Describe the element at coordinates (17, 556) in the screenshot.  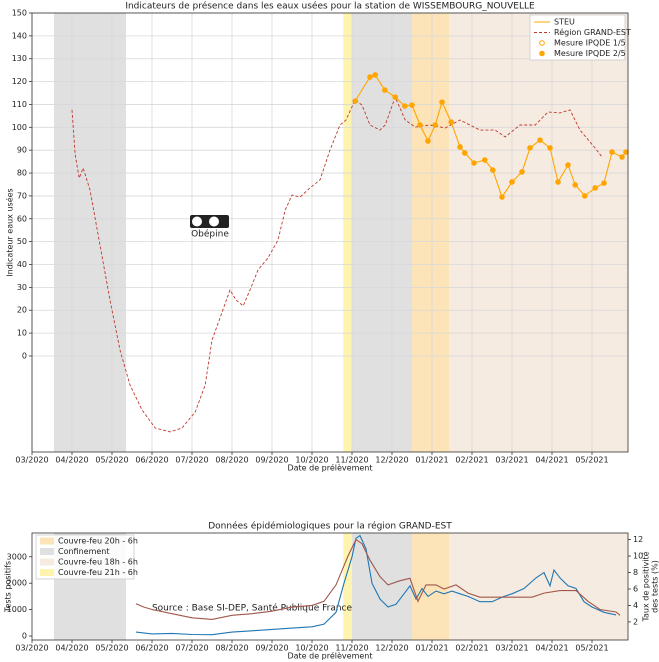
I see `y-tick-label: 3000` at that location.